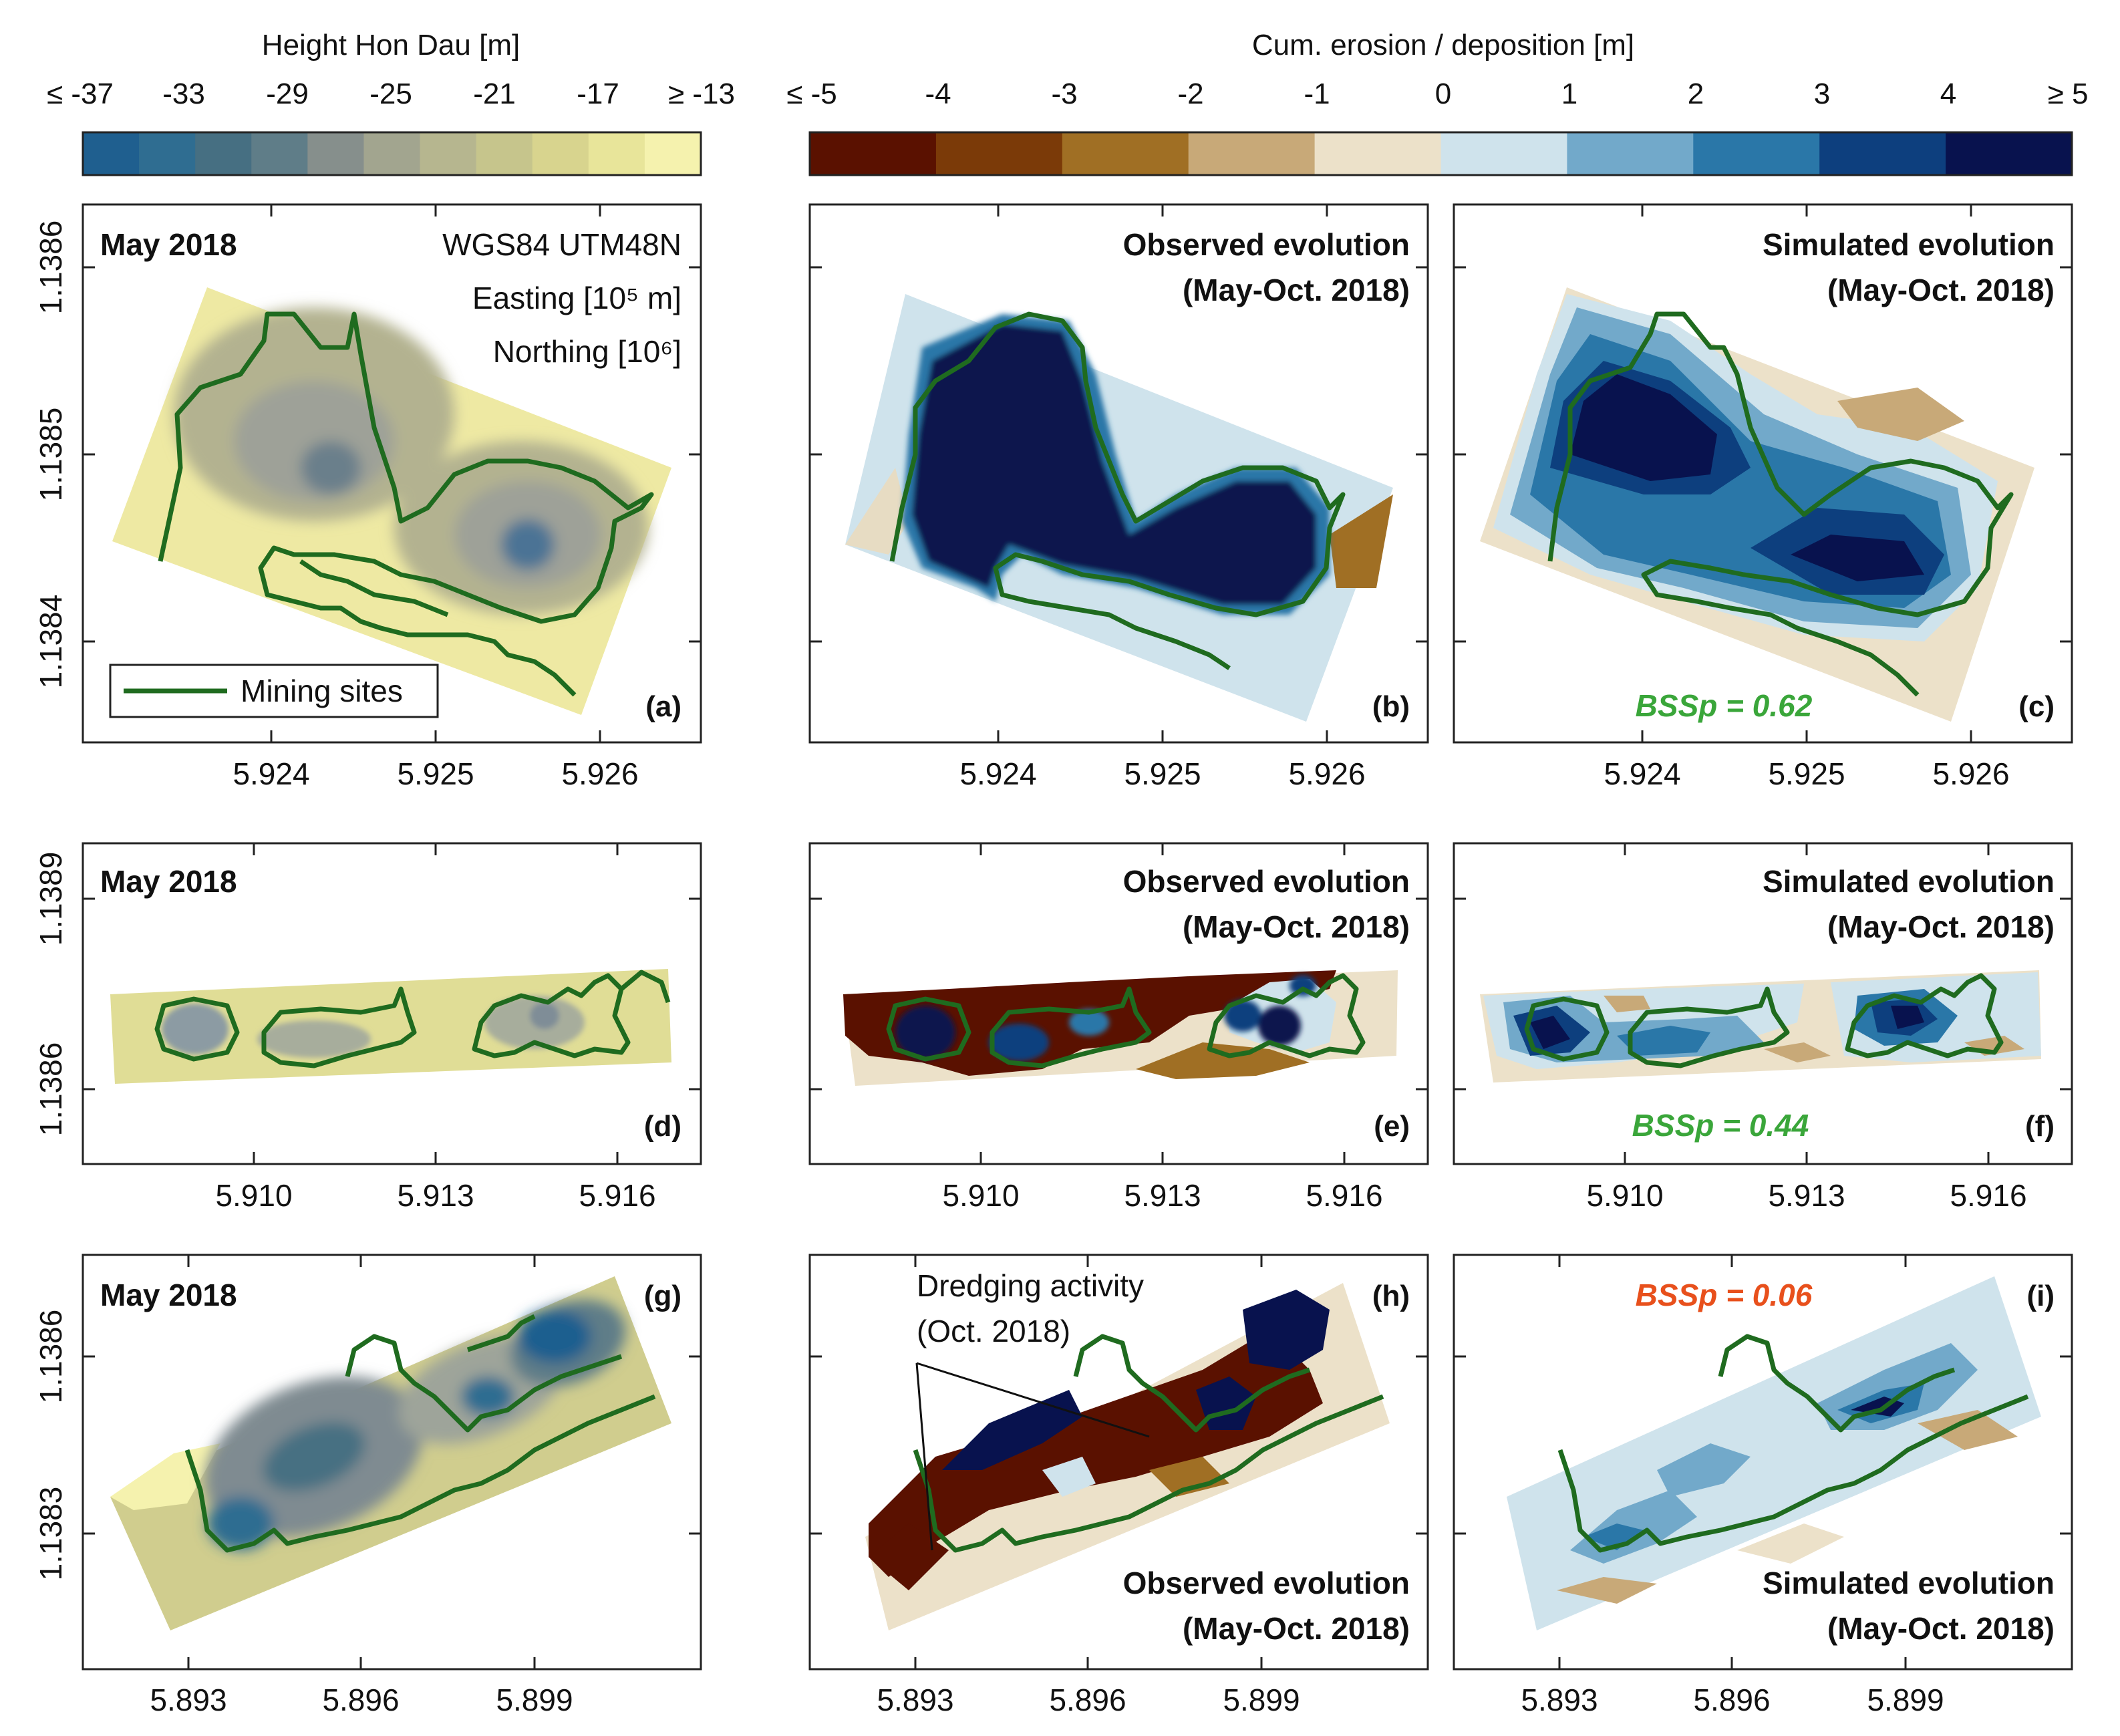 The height and width of the screenshot is (1736, 2120). I want to click on x-tick-label: 5.916, so click(617, 1195).